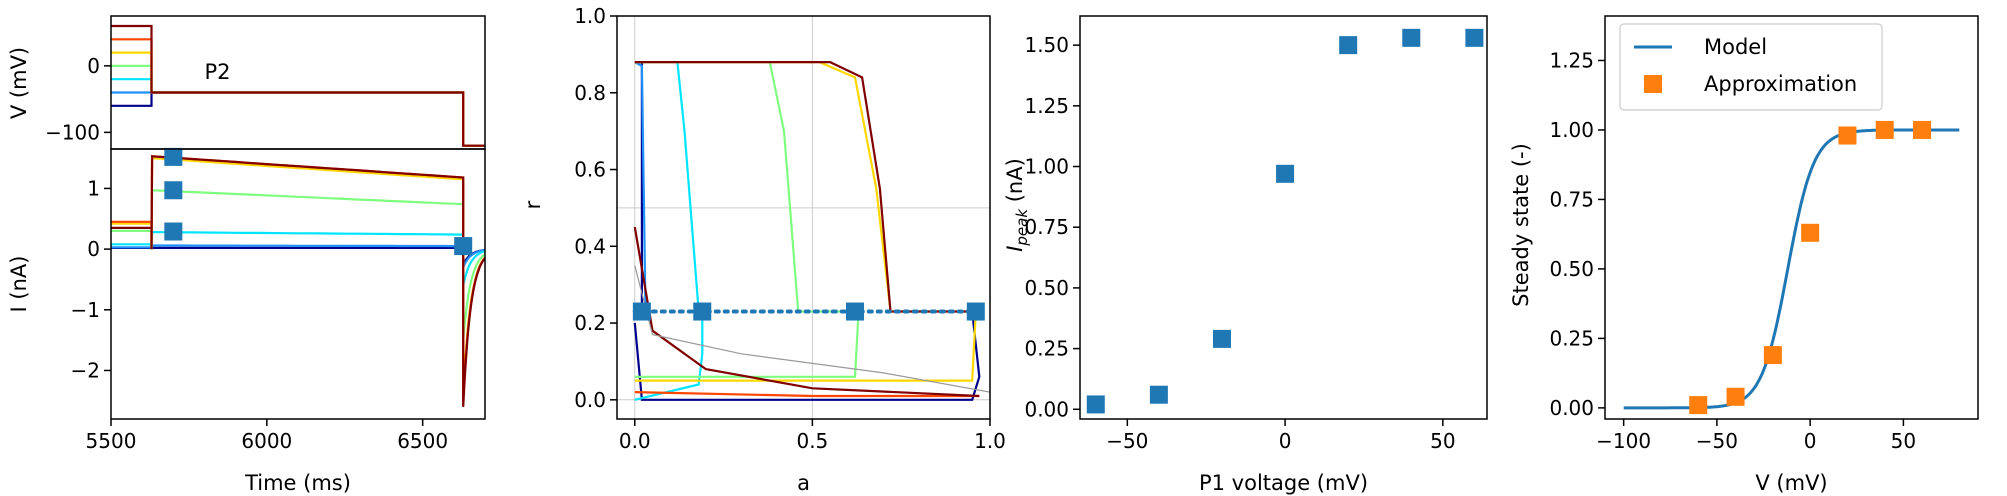 This screenshot has width=2007, height=496. What do you see at coordinates (1653, 84) in the screenshot?
I see `legend-approximation-swatch` at bounding box center [1653, 84].